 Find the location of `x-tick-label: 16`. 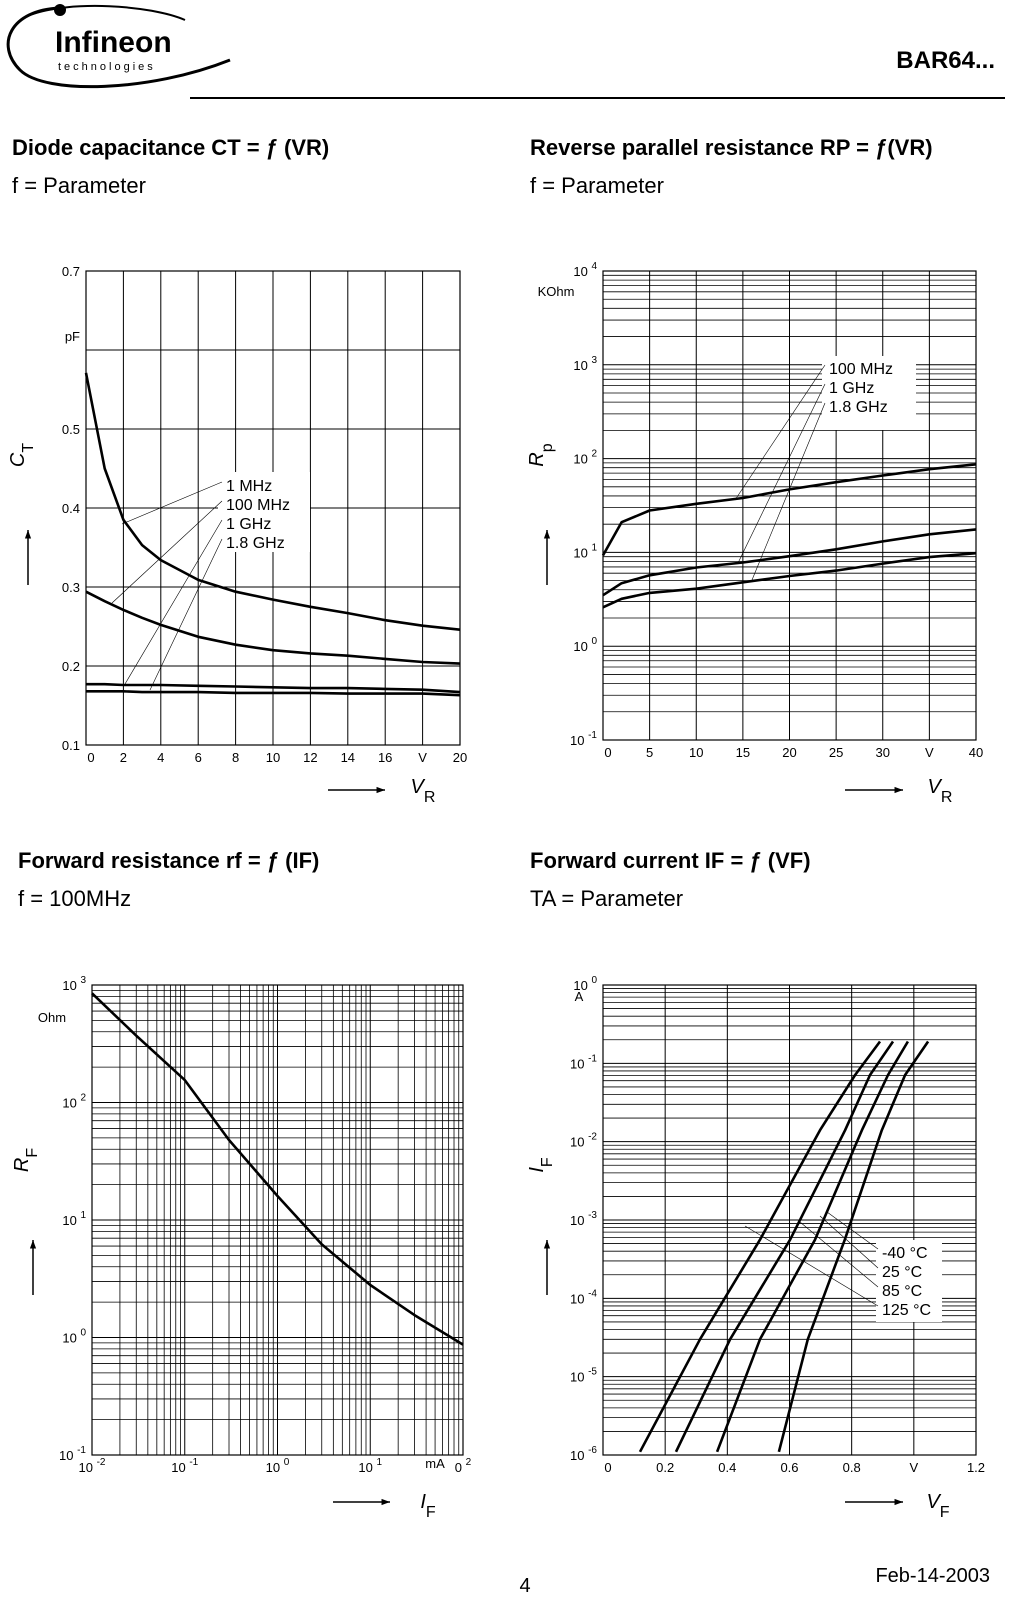

x-tick-label: 16 is located at coordinates (385, 757).